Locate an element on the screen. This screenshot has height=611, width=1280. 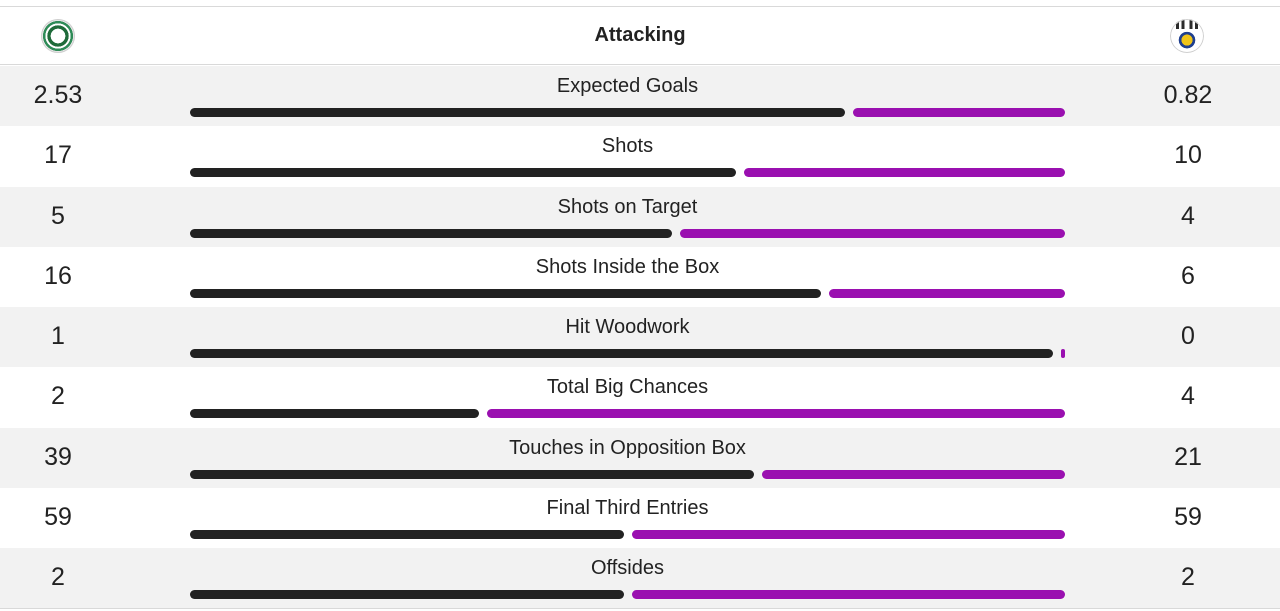
home-stat-value: 5 is located at coordinates (58, 215).